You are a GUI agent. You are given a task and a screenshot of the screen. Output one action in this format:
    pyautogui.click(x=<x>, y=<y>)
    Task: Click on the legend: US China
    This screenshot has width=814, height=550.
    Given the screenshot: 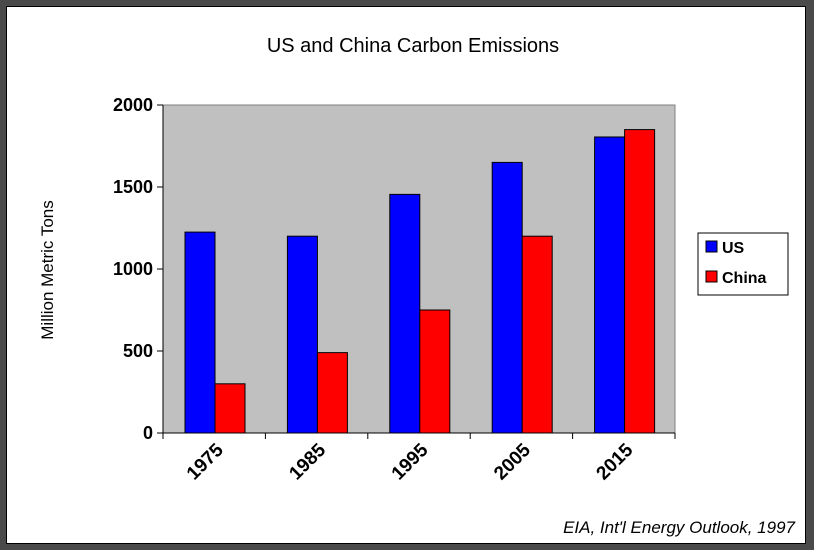 What is the action you would take?
    pyautogui.click(x=743, y=264)
    